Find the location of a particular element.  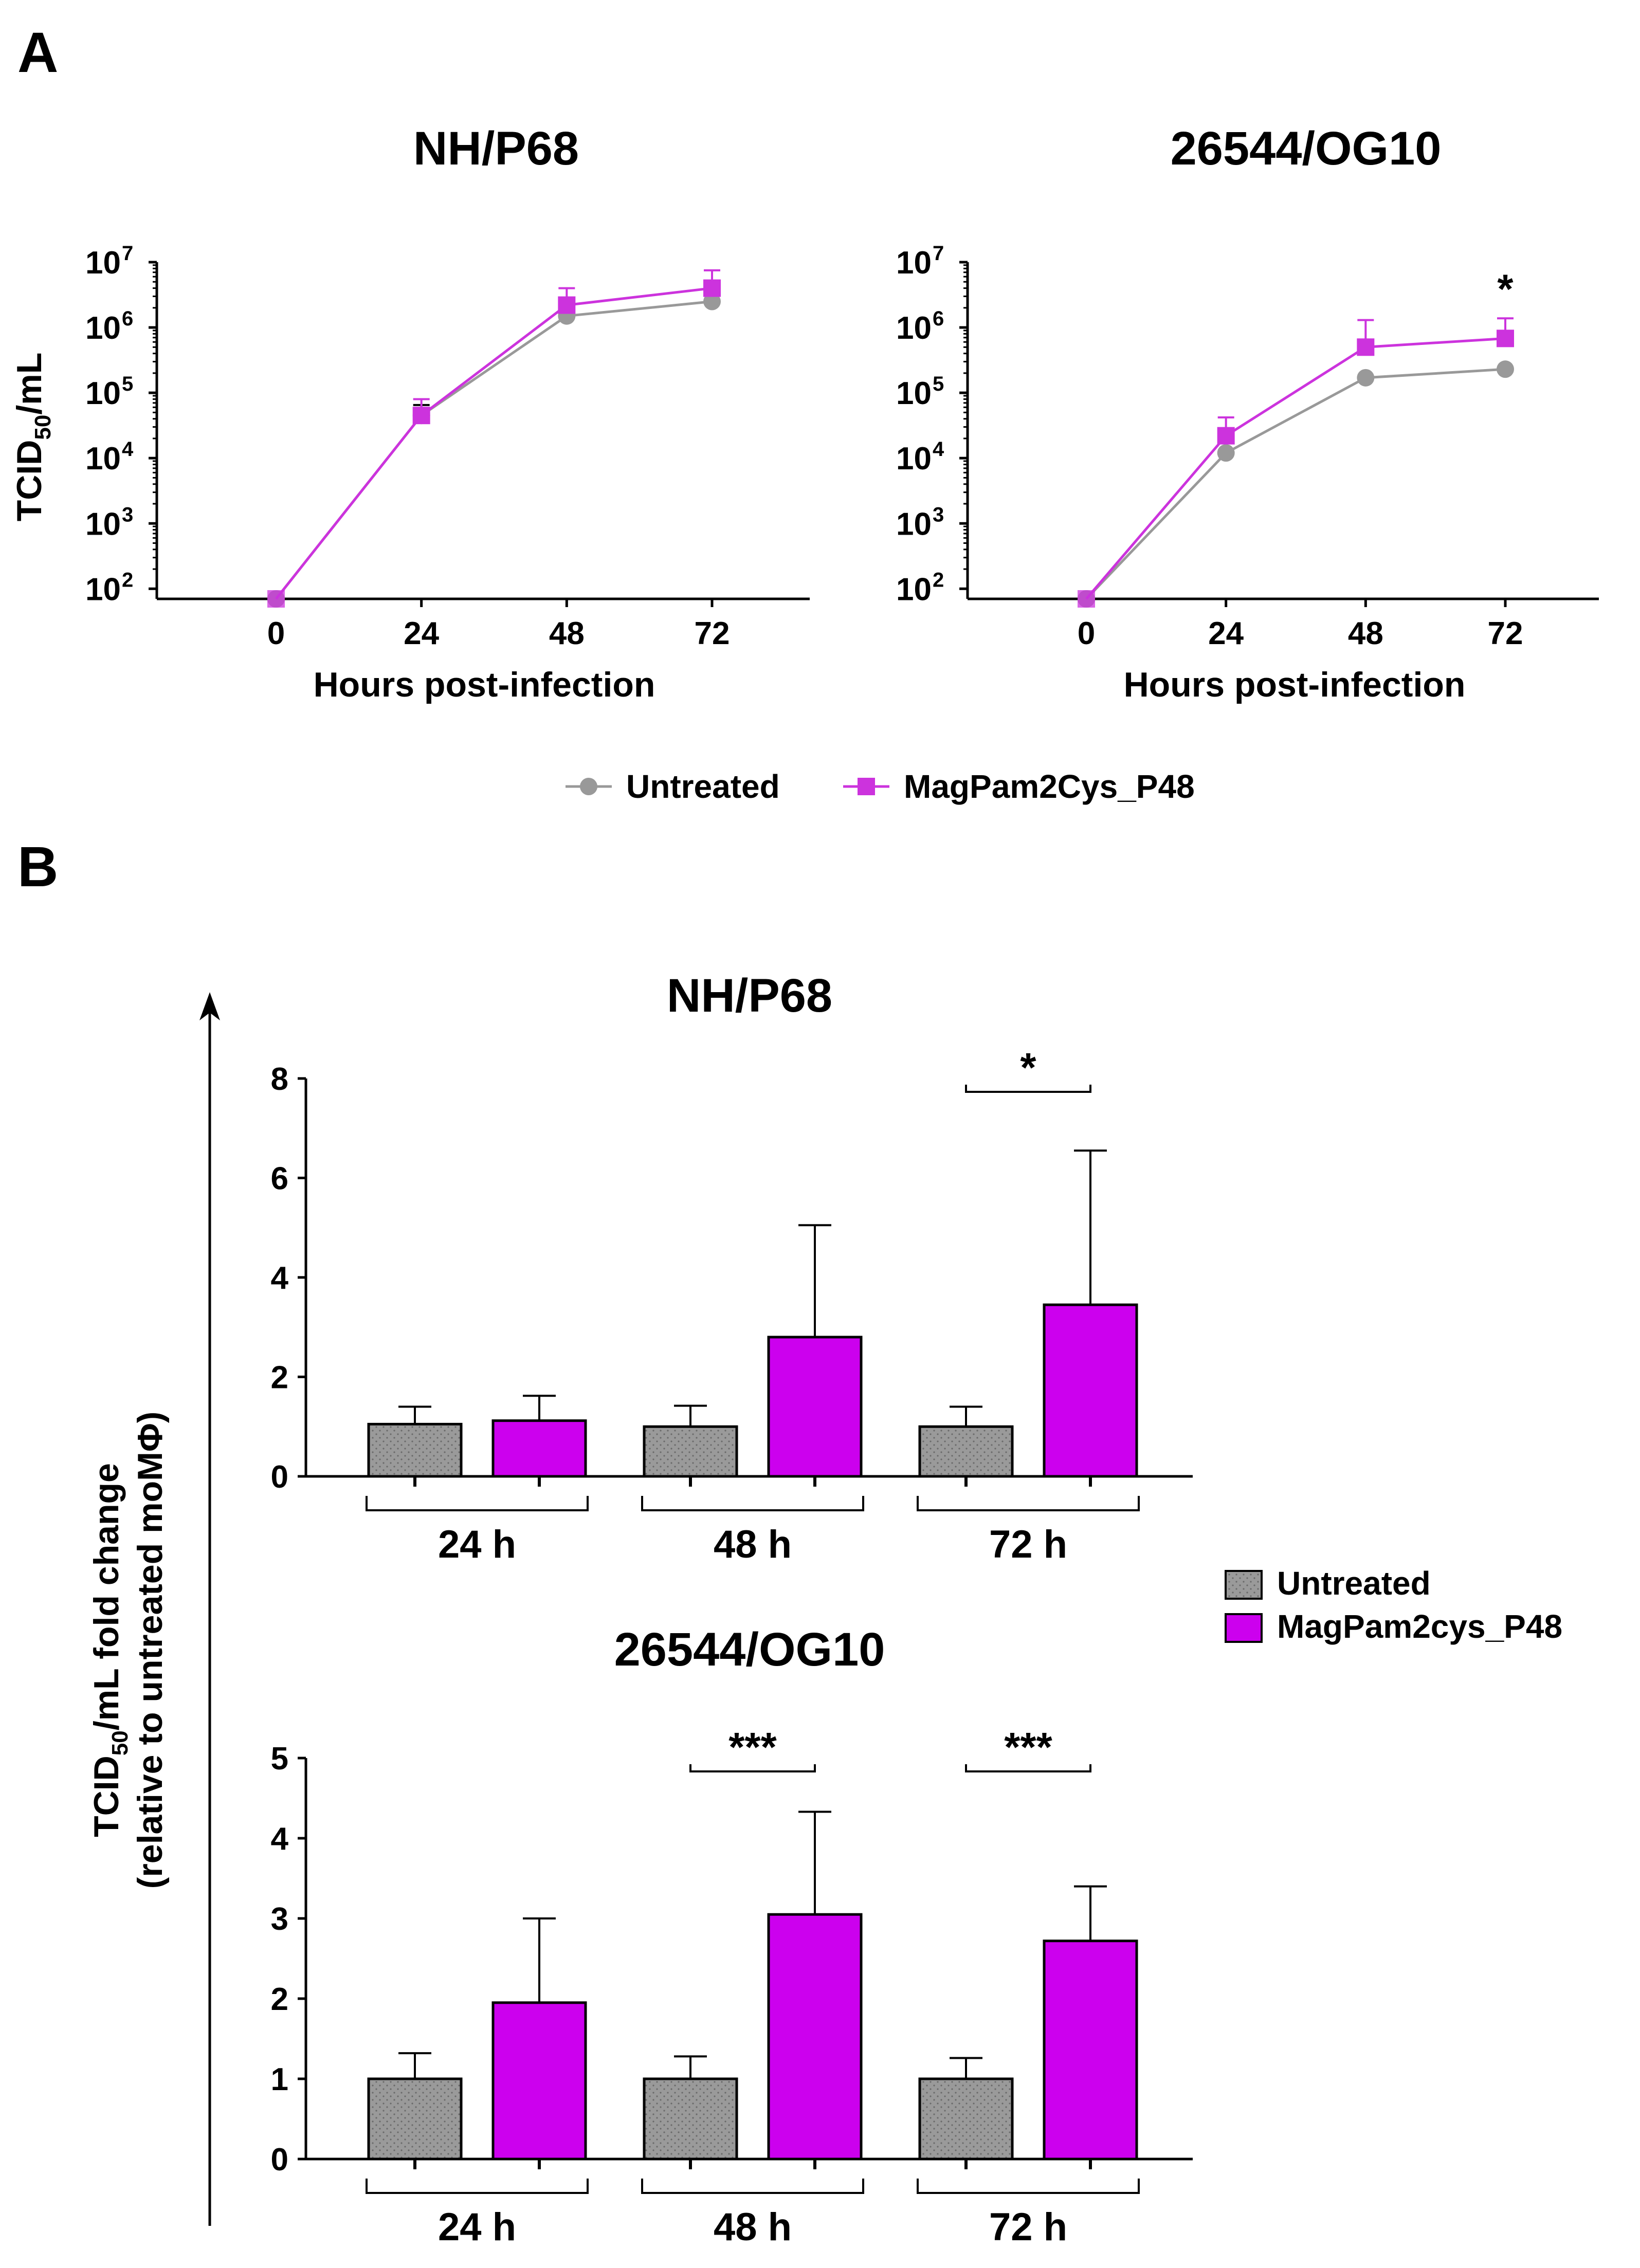

b2-y-tick-label: 0 is located at coordinates (279, 2160).